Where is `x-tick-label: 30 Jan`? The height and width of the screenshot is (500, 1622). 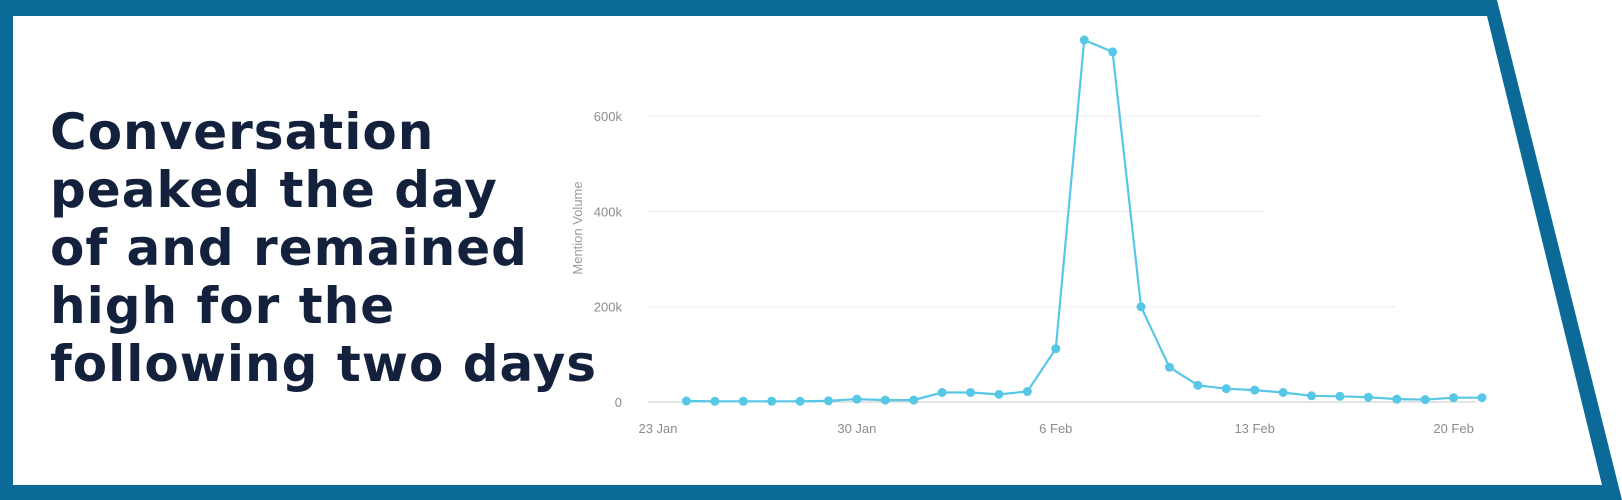
x-tick-label: 30 Jan is located at coordinates (856, 428).